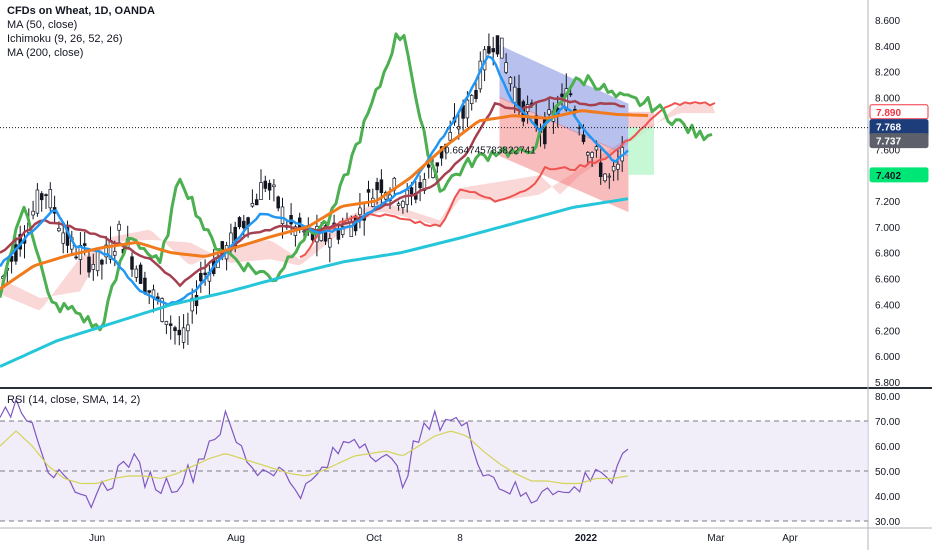 The height and width of the screenshot is (550, 932). What do you see at coordinates (888, 128) in the screenshot?
I see `price-badge-value: 7.768` at bounding box center [888, 128].